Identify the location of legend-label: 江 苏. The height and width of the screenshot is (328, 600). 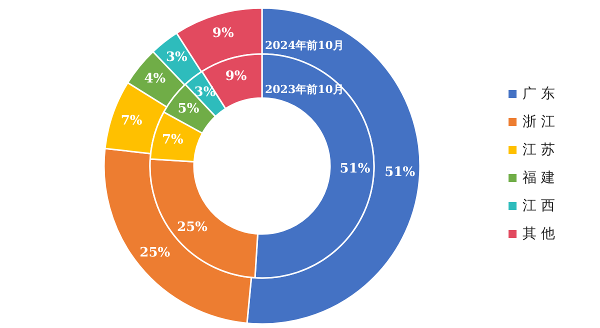
(539, 150).